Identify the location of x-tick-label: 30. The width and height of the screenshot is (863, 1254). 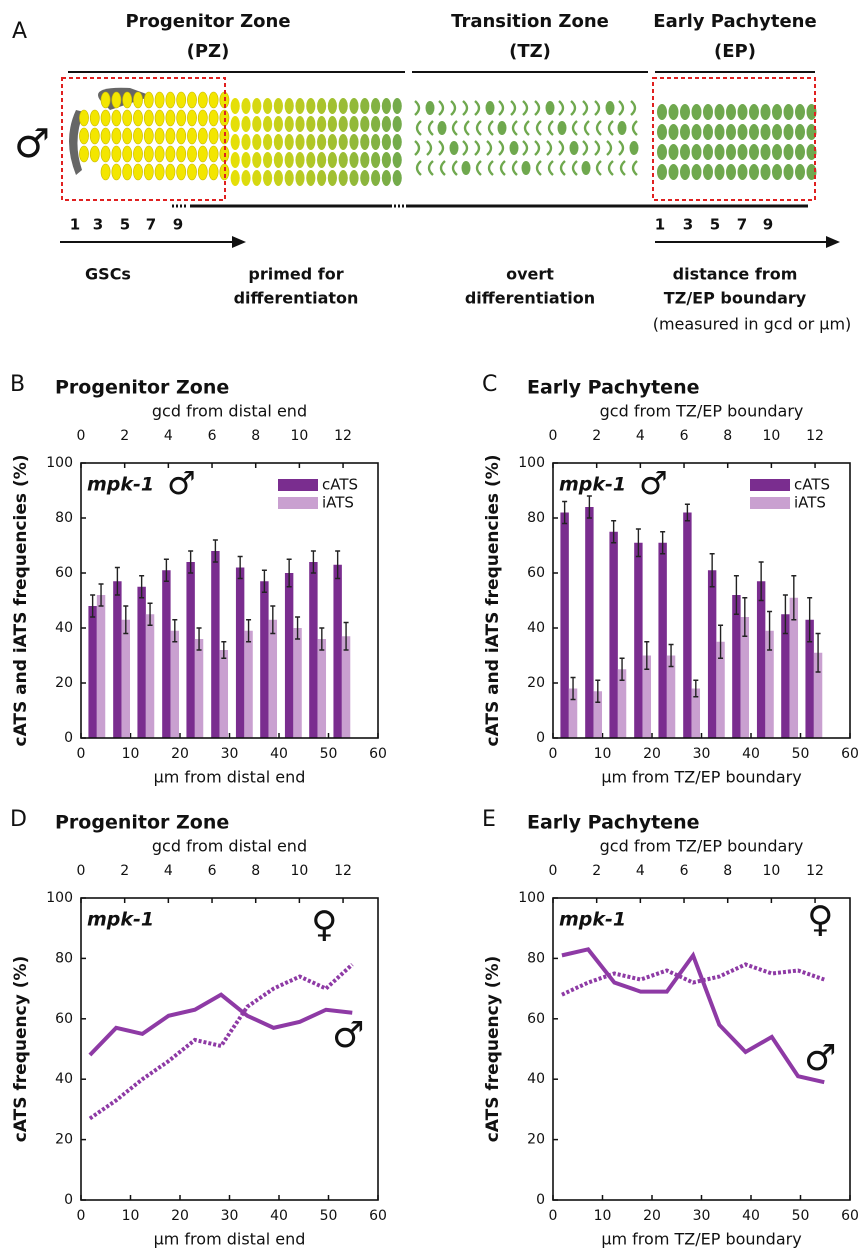
(230, 754).